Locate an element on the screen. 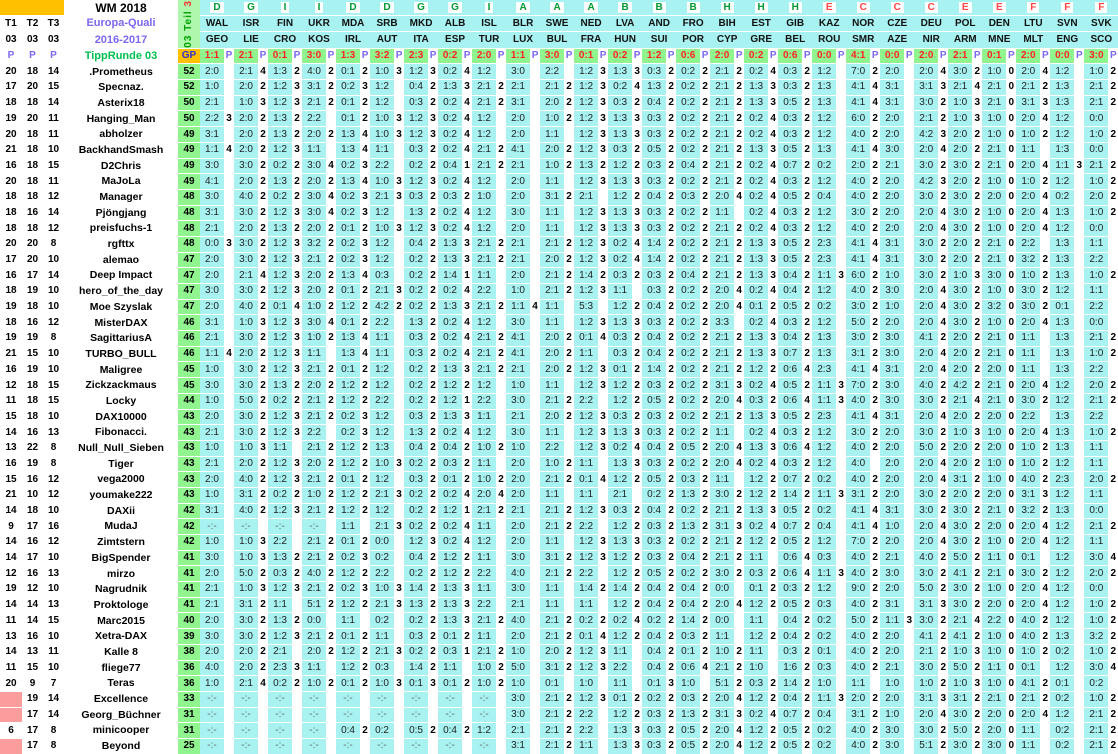 Image resolution: width=1118 pixels, height=754 pixels. group-letter: H is located at coordinates (727, 8).